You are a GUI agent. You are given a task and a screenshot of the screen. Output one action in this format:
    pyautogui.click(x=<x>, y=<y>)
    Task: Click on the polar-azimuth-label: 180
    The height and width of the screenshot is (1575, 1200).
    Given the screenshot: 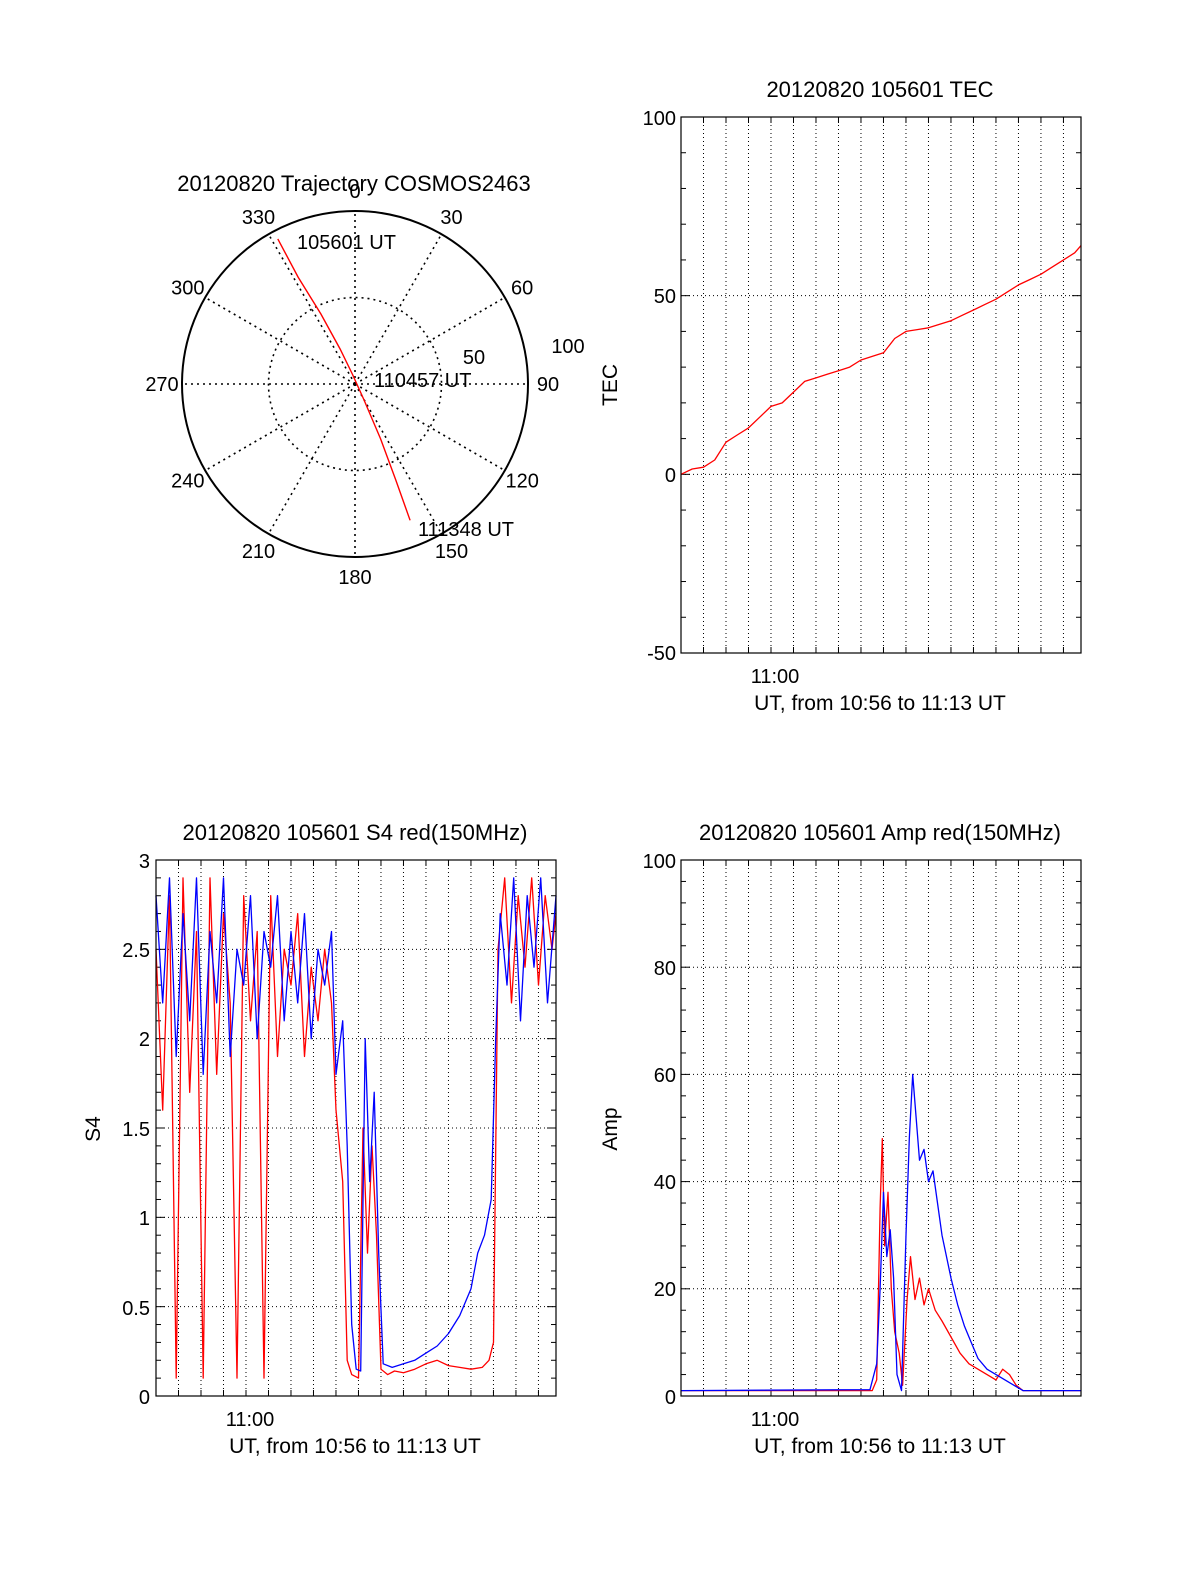 What is the action you would take?
    pyautogui.click(x=354, y=578)
    